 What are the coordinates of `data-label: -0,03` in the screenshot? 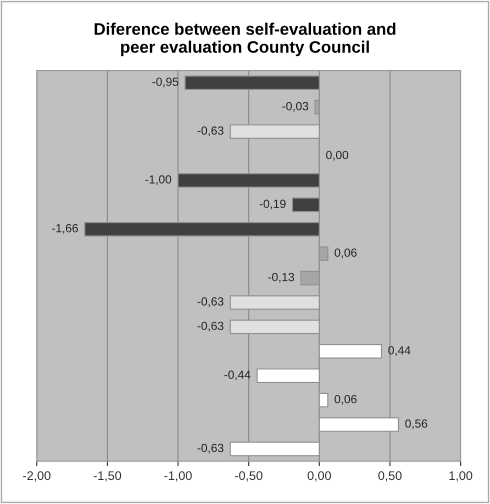 It's located at (295, 107).